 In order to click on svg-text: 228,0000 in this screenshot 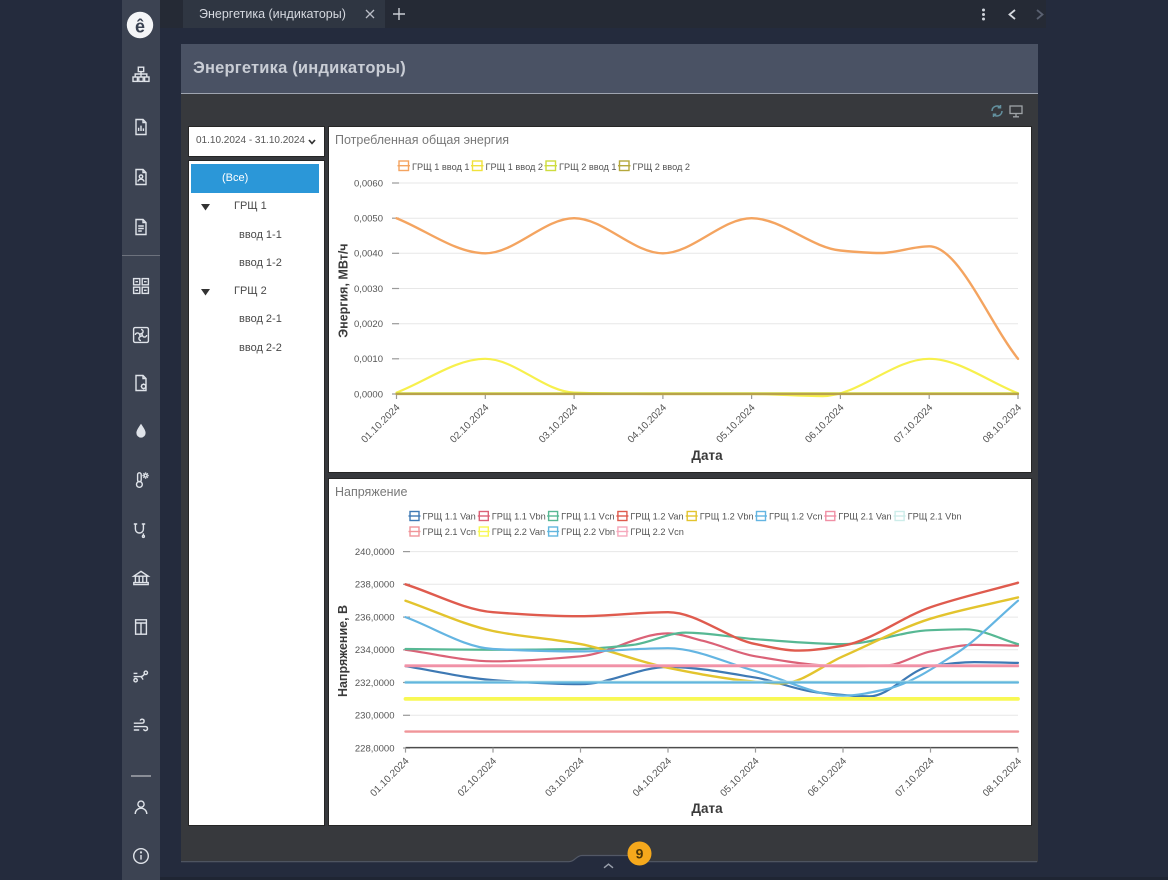, I will do `click(375, 748)`.